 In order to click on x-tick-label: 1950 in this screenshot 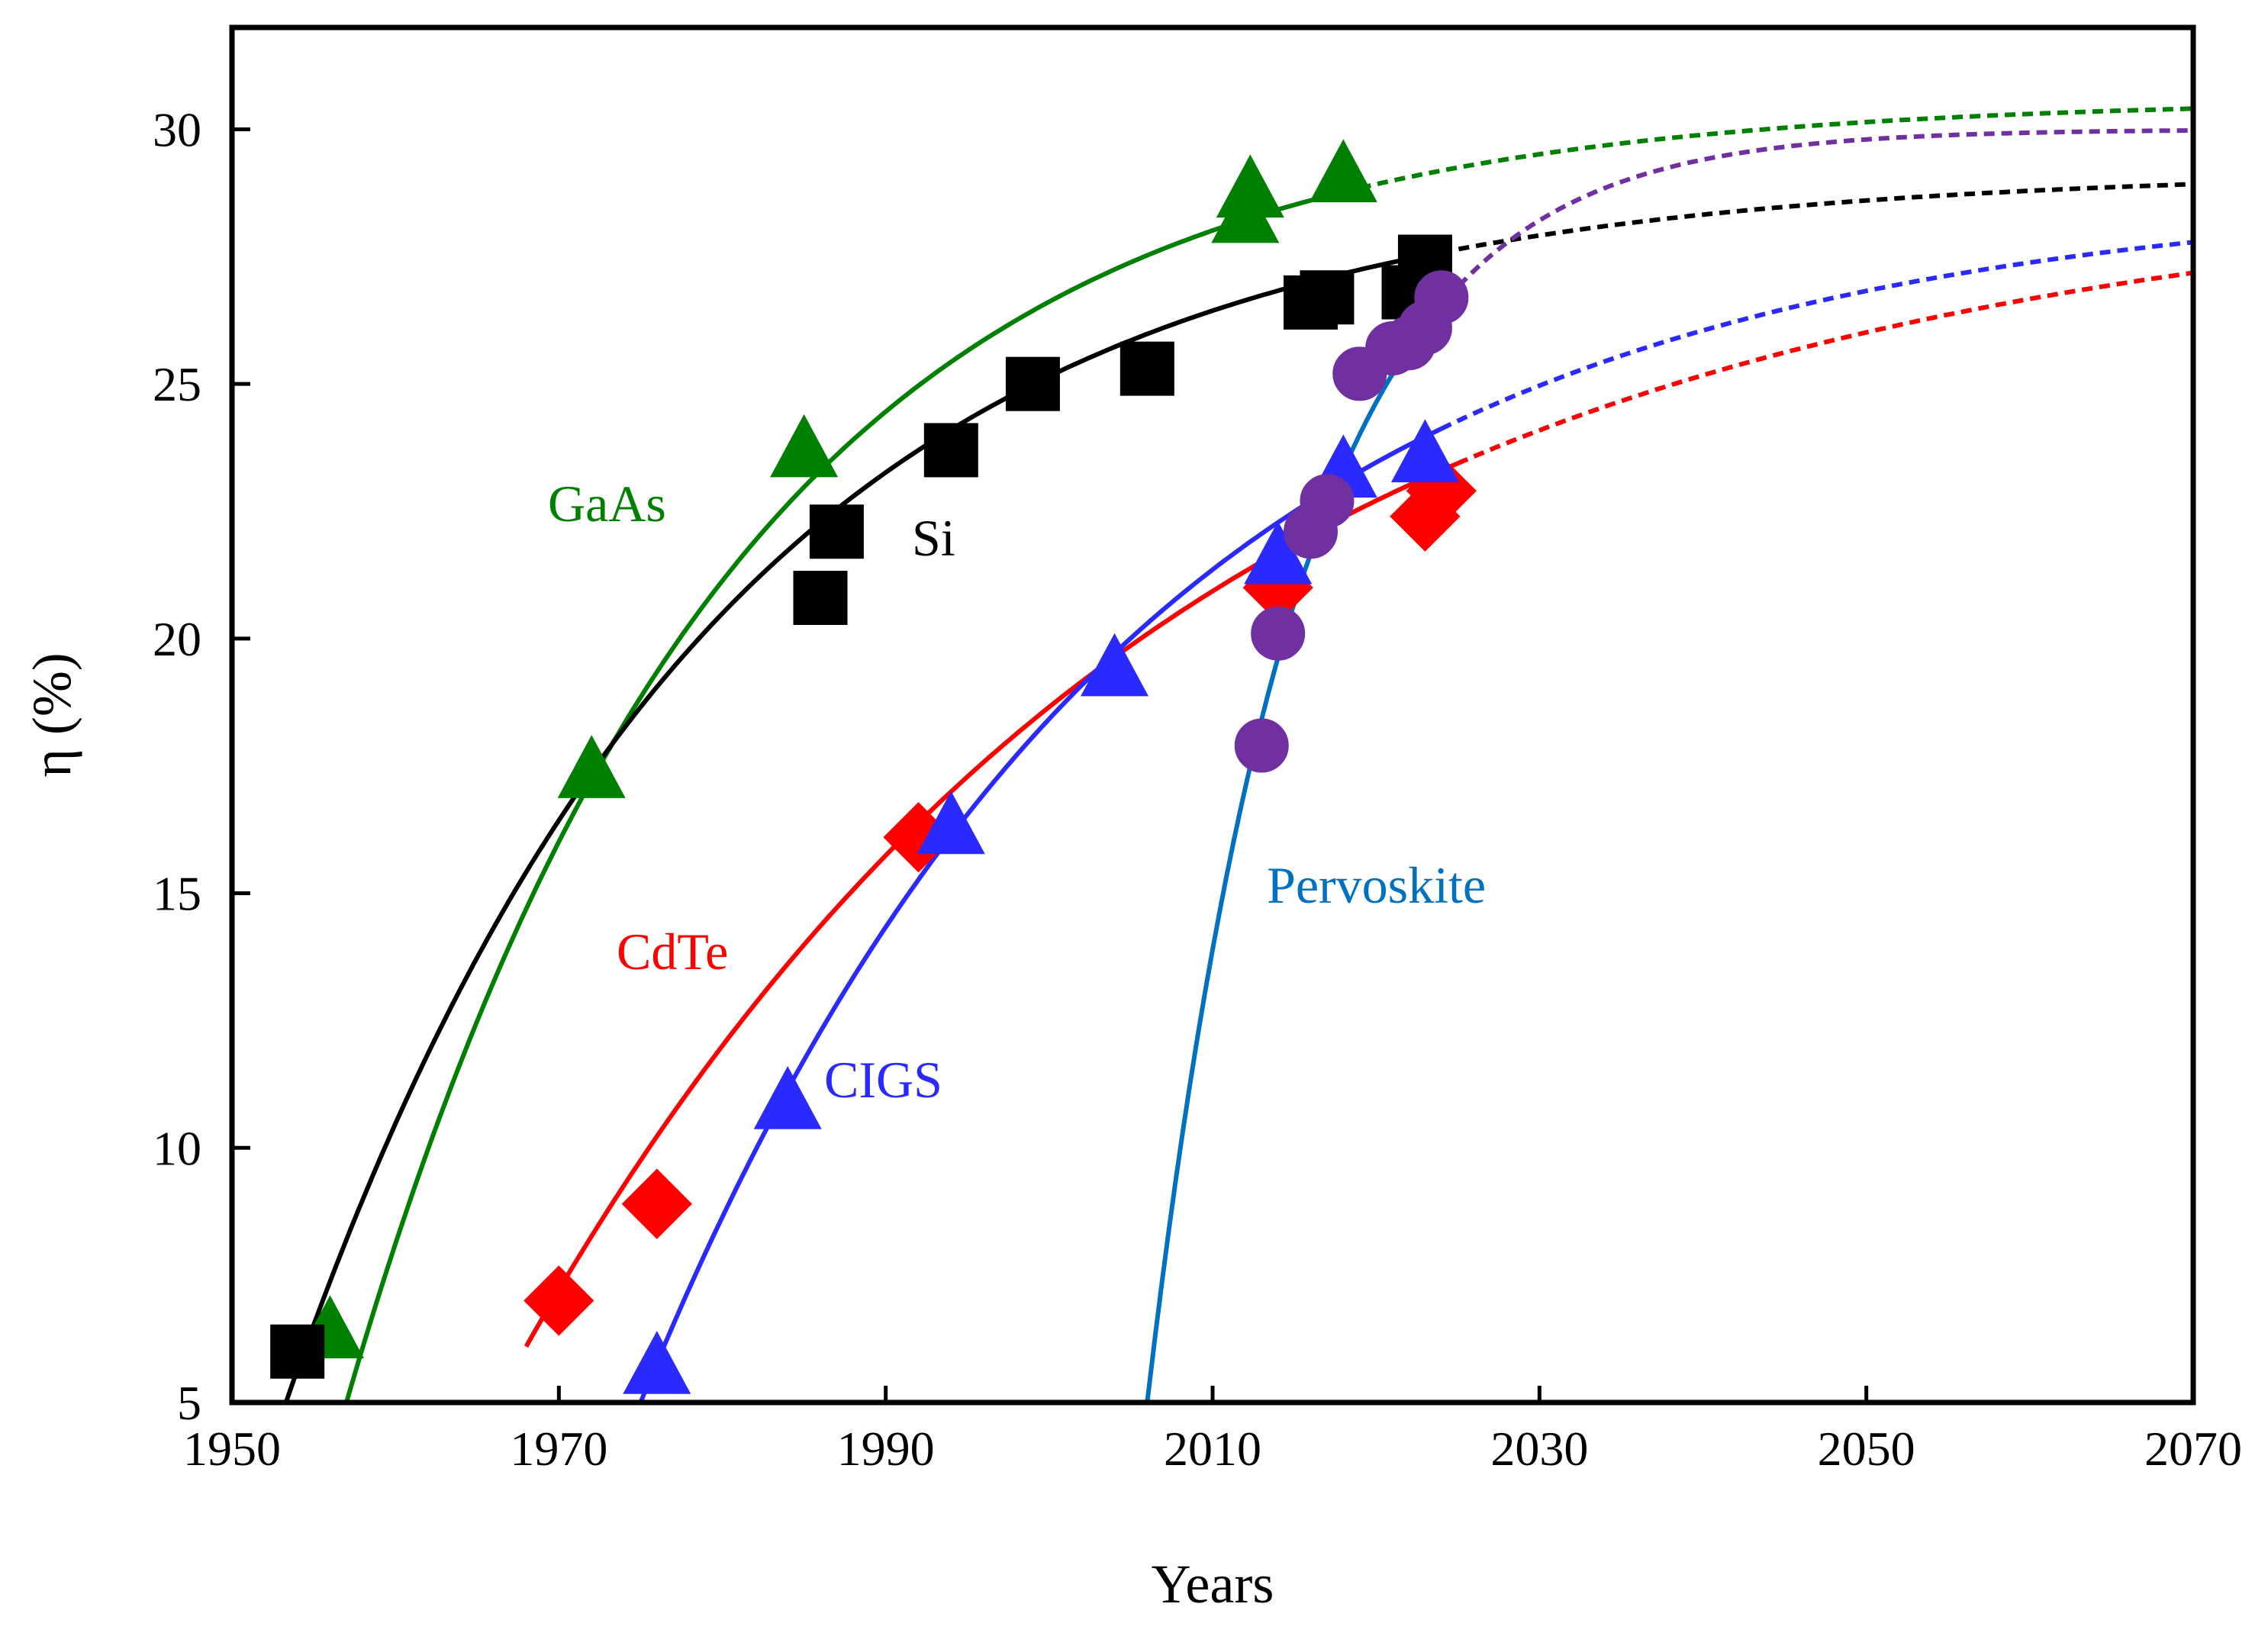, I will do `click(232, 1449)`.